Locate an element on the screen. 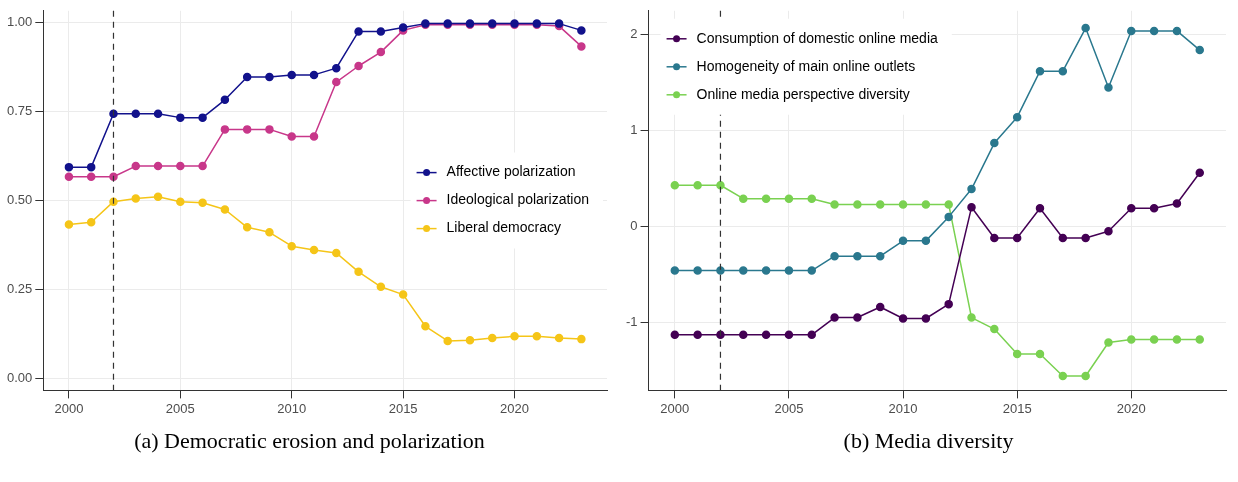 The width and height of the screenshot is (1238, 482). legend-label: Affective polarization is located at coordinates (511, 171).